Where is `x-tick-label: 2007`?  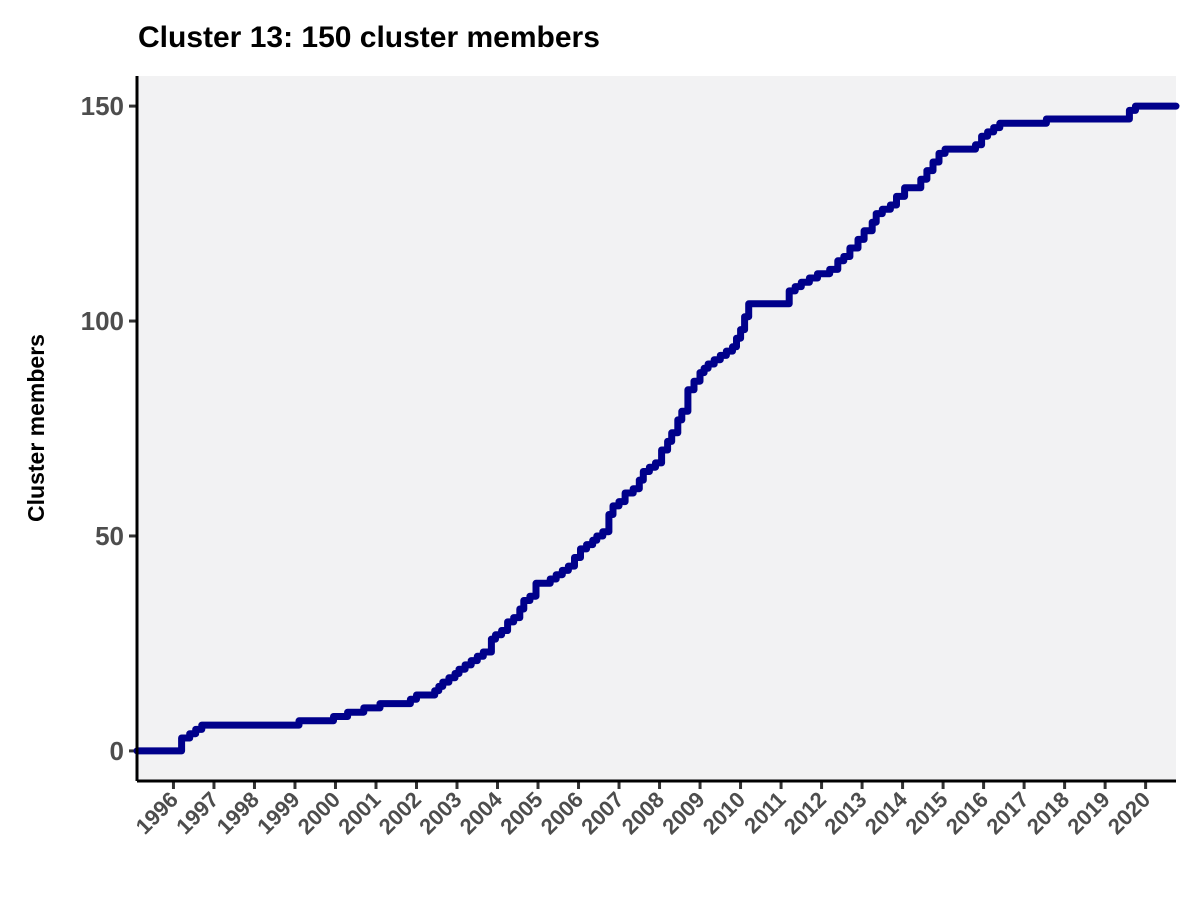
x-tick-label: 2007 is located at coordinates (602, 813).